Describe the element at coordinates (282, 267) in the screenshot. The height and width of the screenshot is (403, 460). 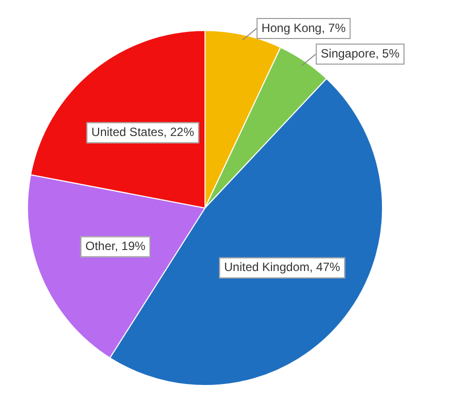
I see `slice-label: United Kingdom, 47%` at that location.